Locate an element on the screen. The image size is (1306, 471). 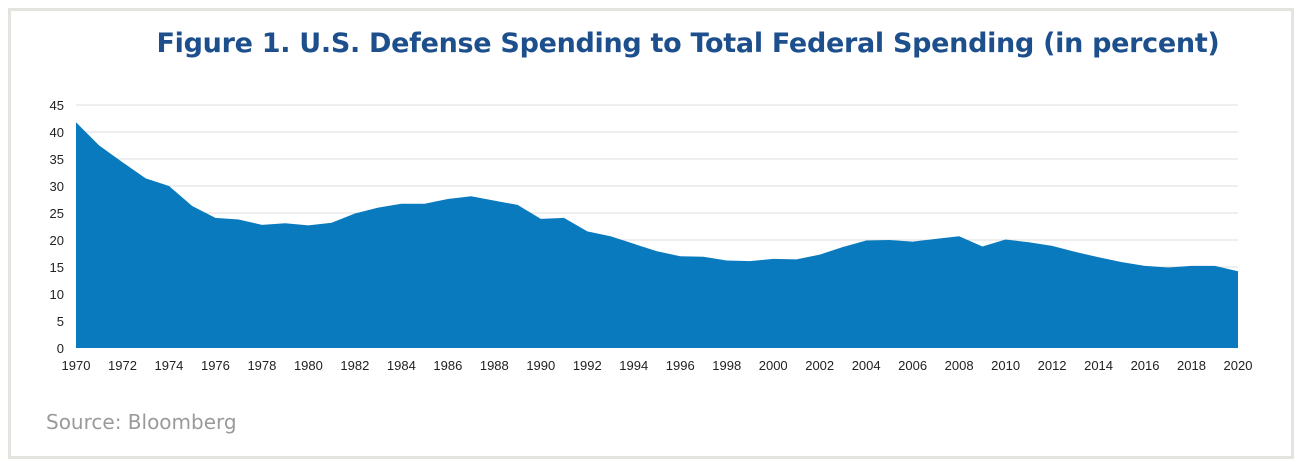
x-tick-label: 1972 is located at coordinates (122, 365).